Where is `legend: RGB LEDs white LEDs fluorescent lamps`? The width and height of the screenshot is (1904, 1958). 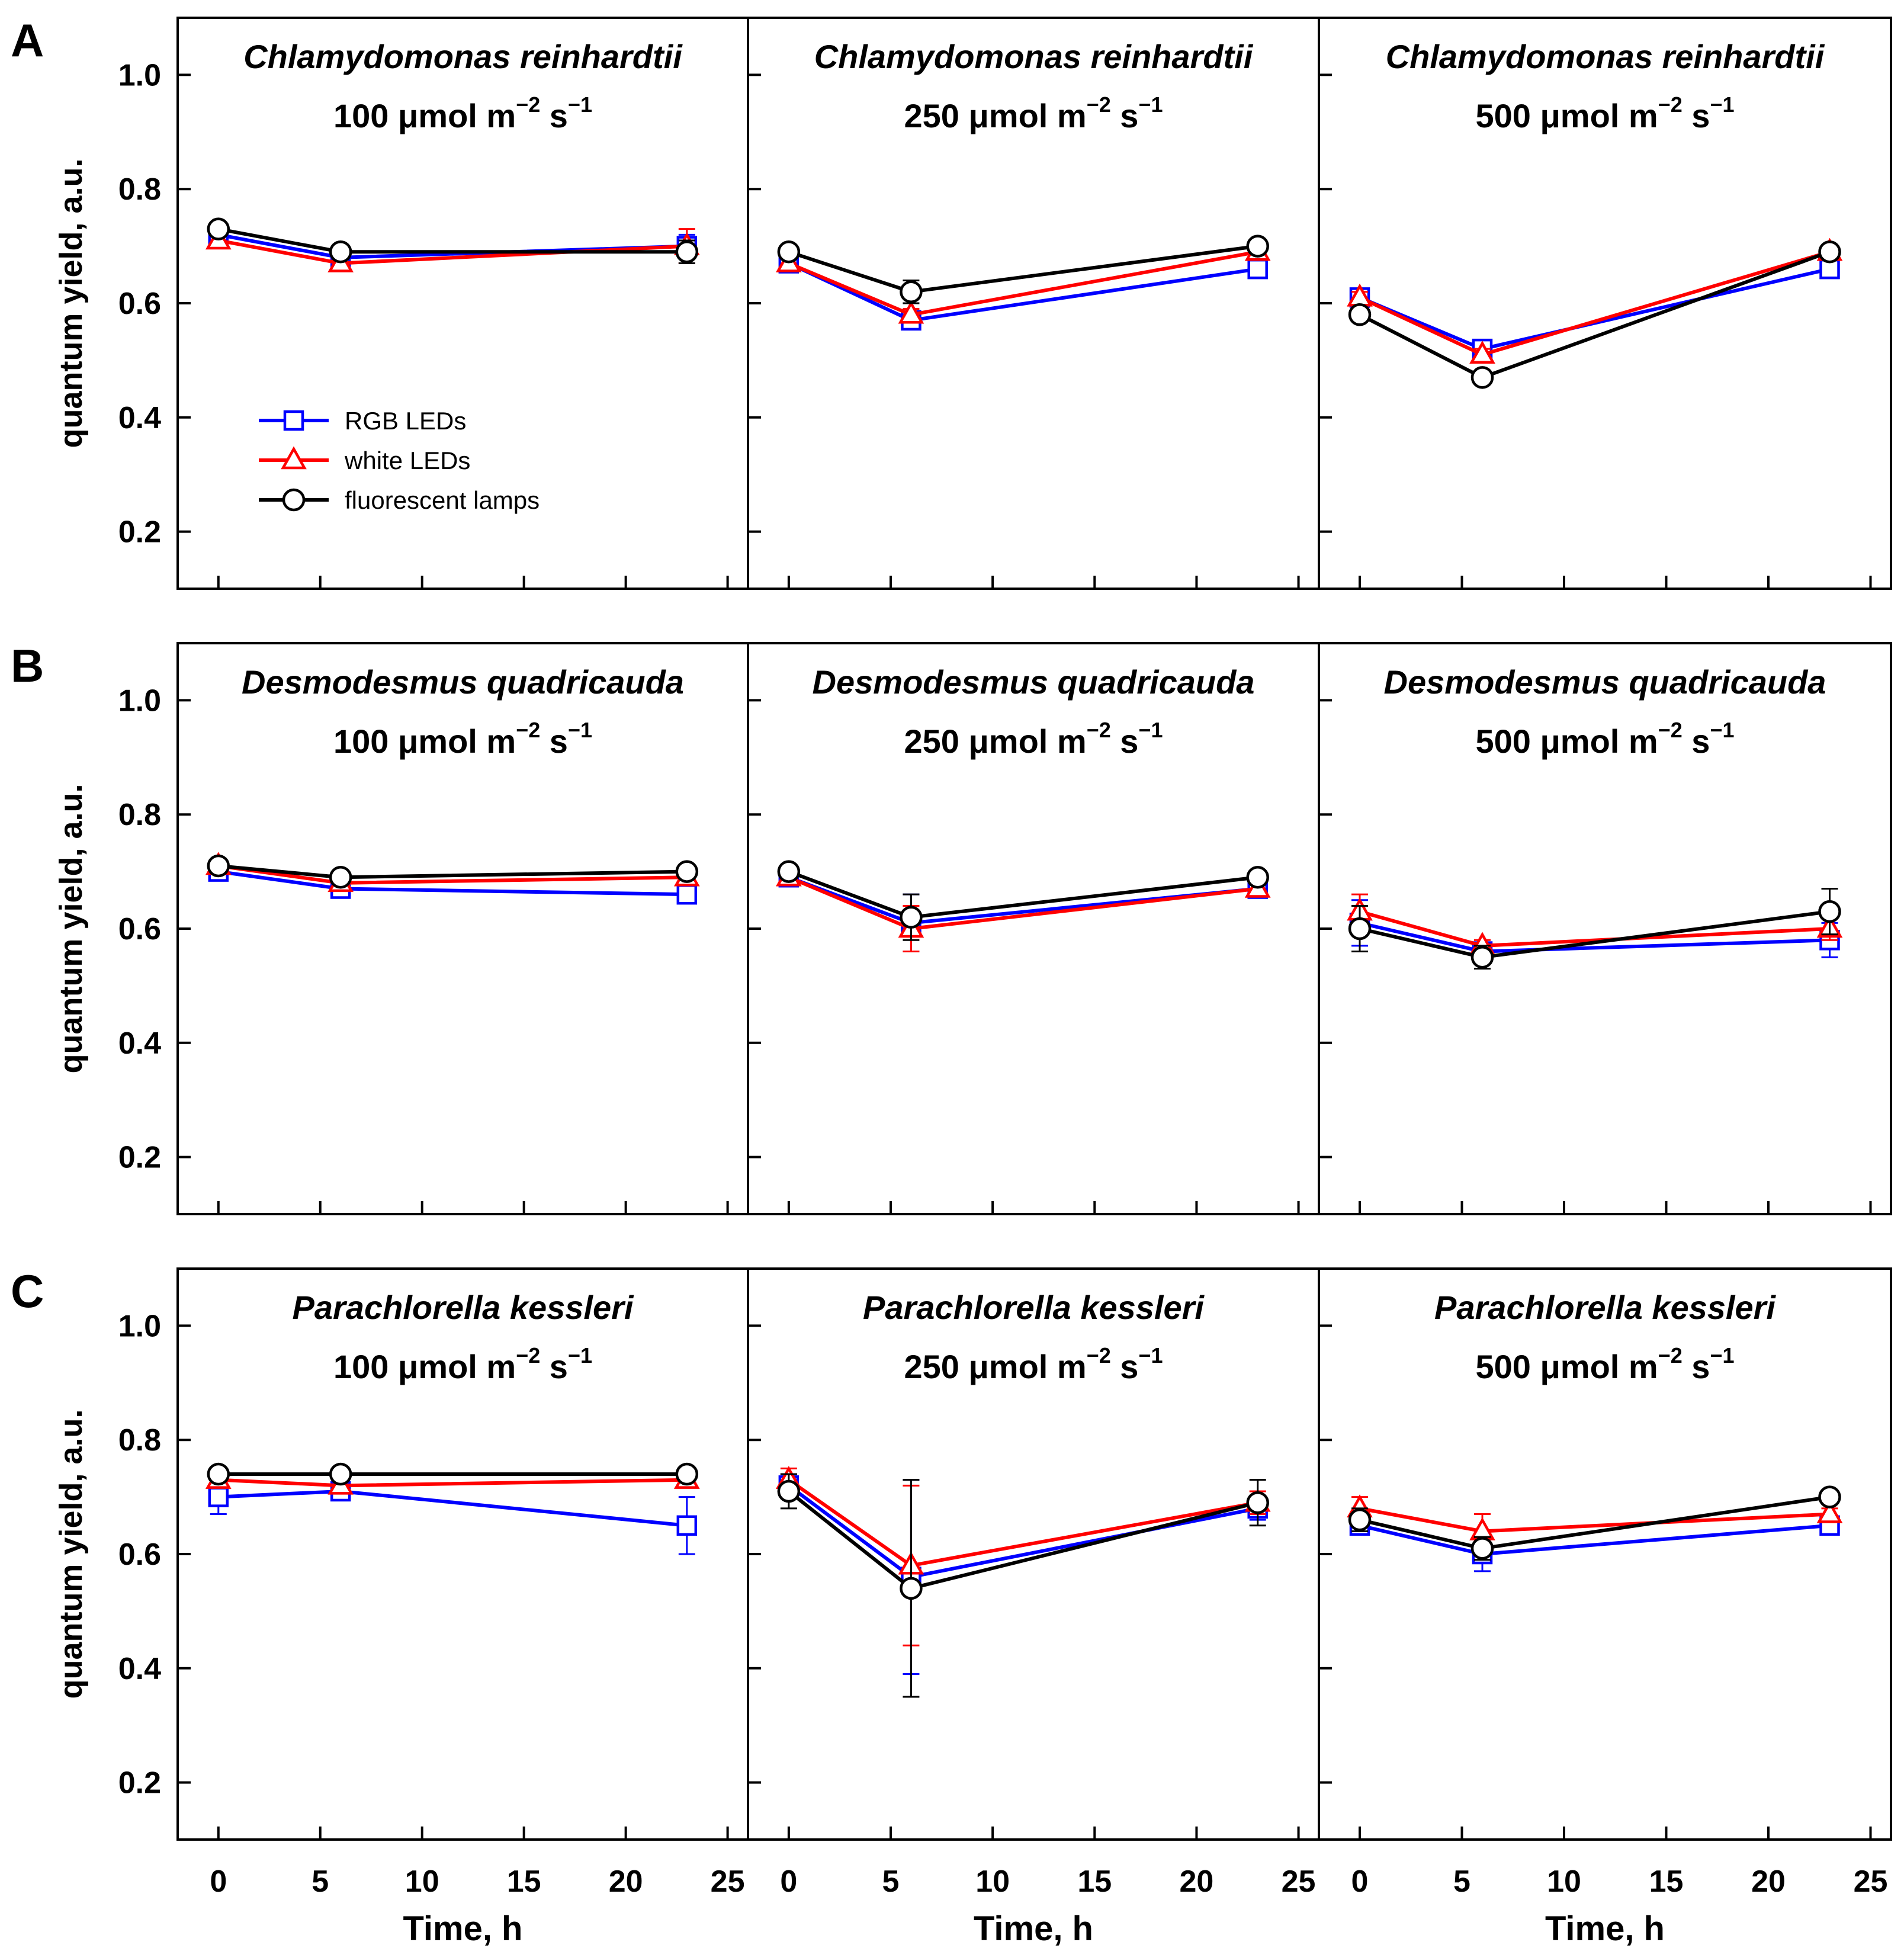 legend: RGB LEDs white LEDs fluorescent lamps is located at coordinates (399, 461).